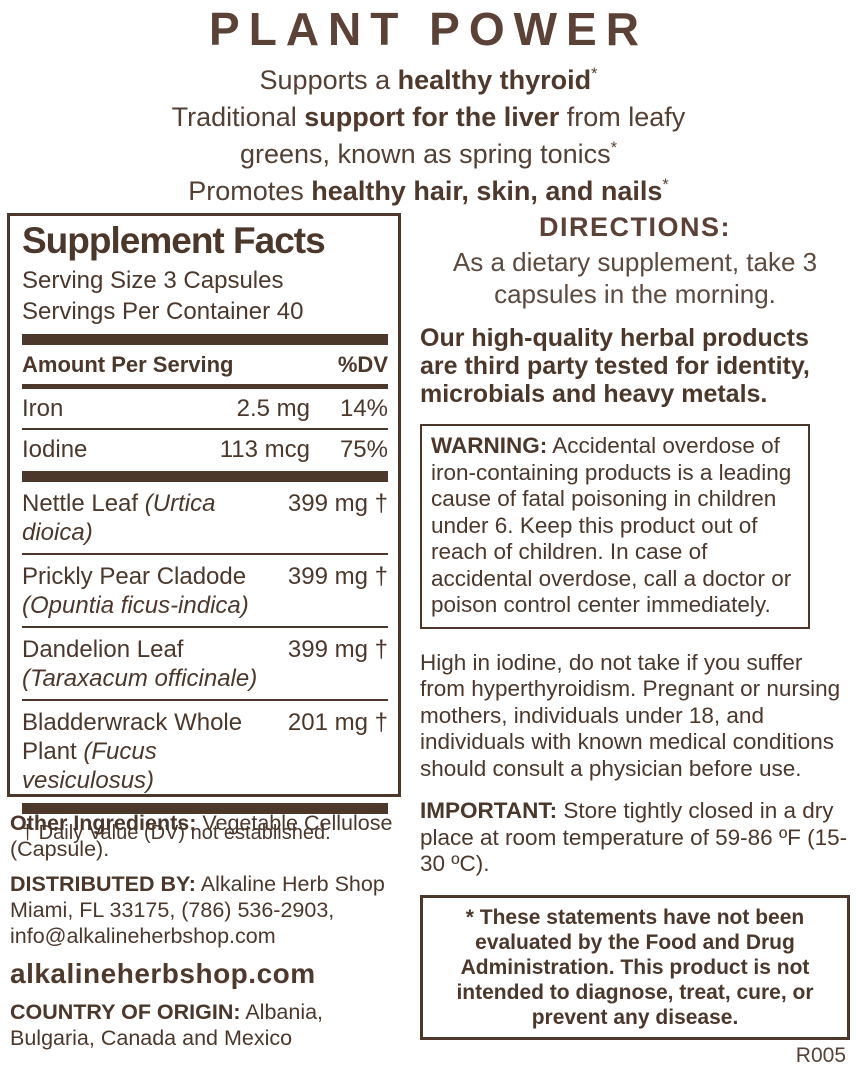  Describe the element at coordinates (128, 364) in the screenshot. I see `amount-per-serving-label: Amount Per Serving` at that location.